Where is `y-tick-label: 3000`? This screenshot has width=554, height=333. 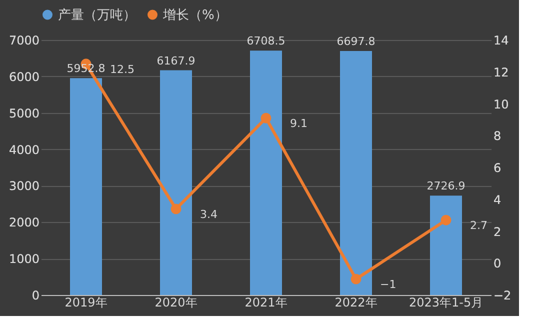
y-tick-label: 3000 is located at coordinates (24, 186).